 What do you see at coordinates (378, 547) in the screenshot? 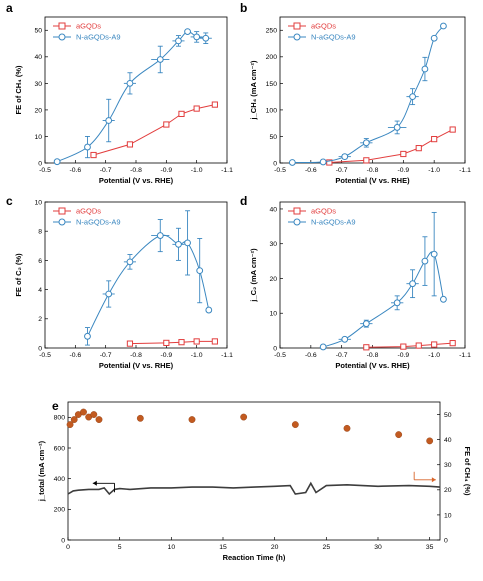
I see `x-tick-label: 30` at bounding box center [378, 547].